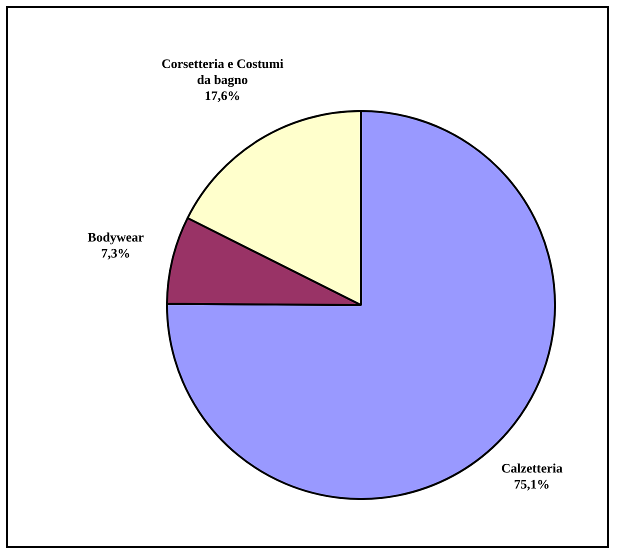 Image resolution: width=619 pixels, height=556 pixels. Describe the element at coordinates (222, 71) in the screenshot. I see `slice-label: Corsetteria e Costumi da bagno` at that location.